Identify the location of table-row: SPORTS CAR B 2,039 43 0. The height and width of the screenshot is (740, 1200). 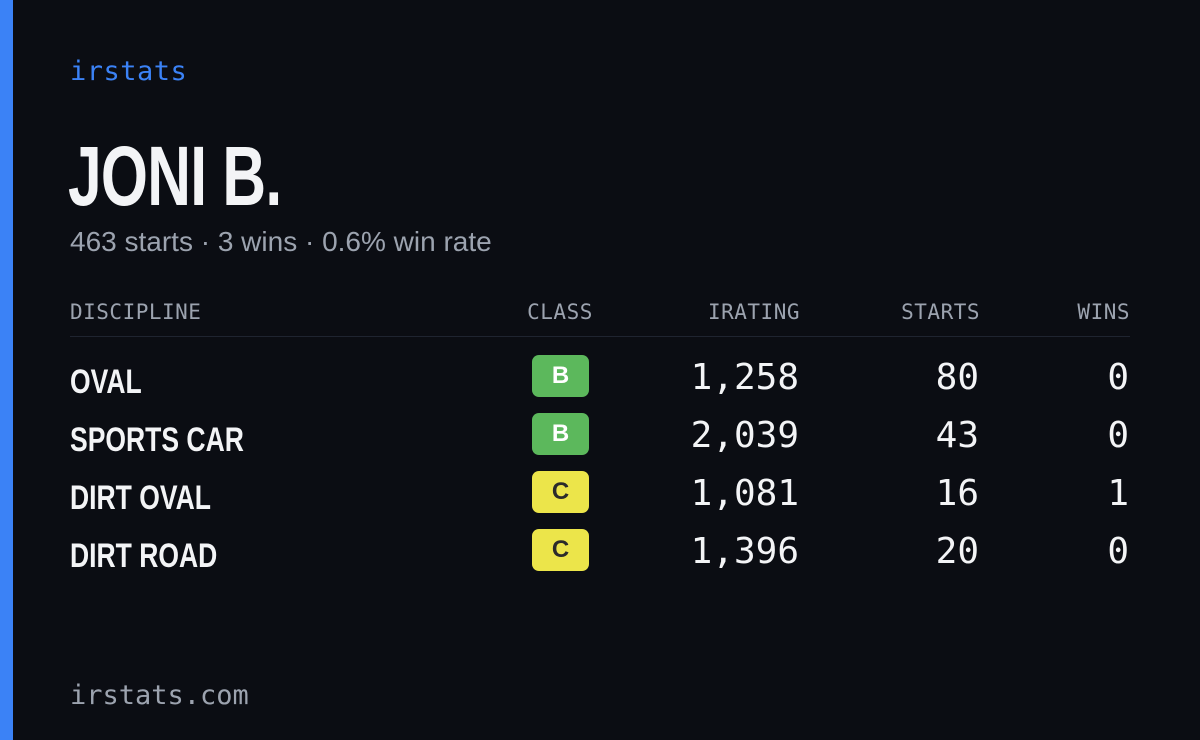
(600, 440).